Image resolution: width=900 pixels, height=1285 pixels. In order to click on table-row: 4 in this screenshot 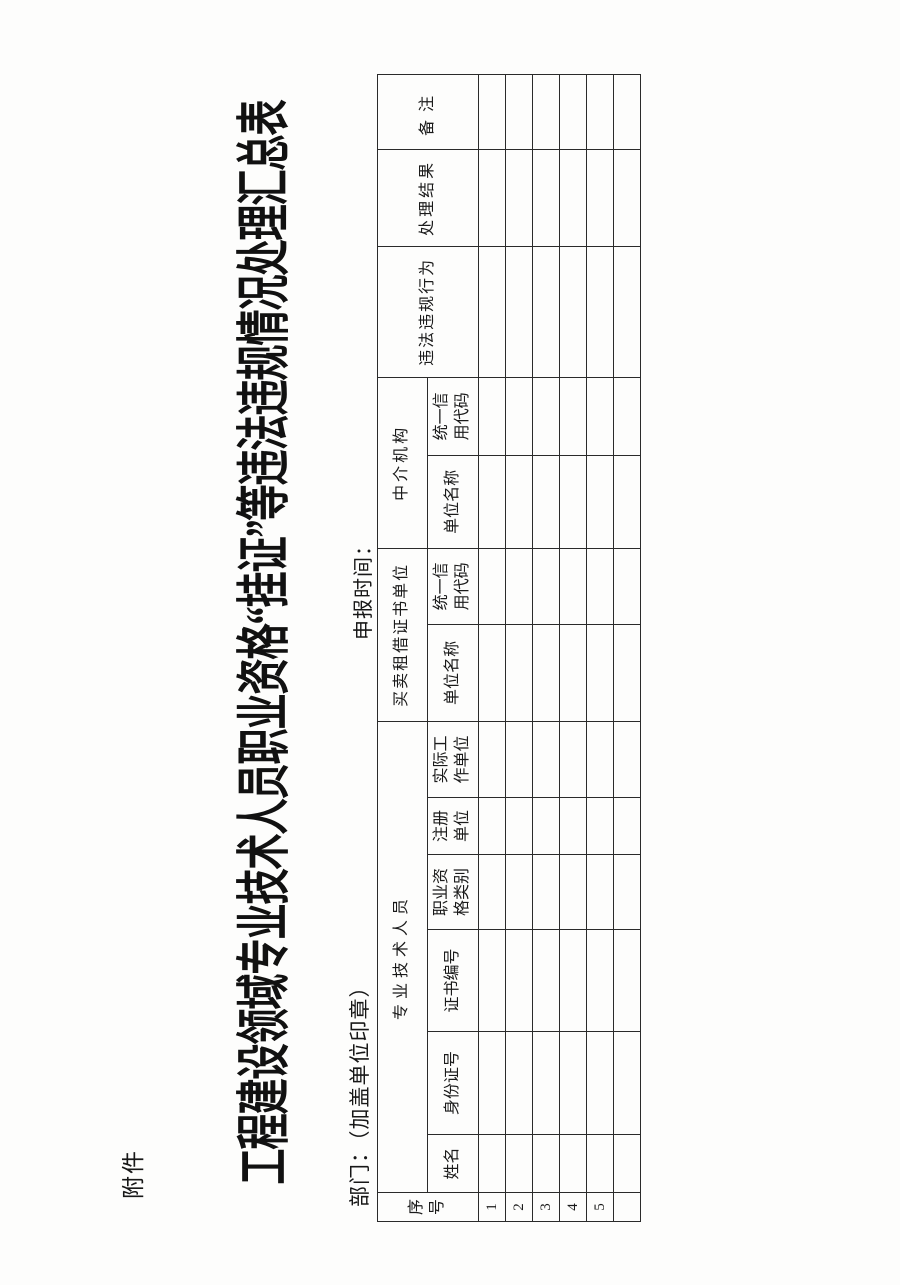, I will do `click(573, 648)`.